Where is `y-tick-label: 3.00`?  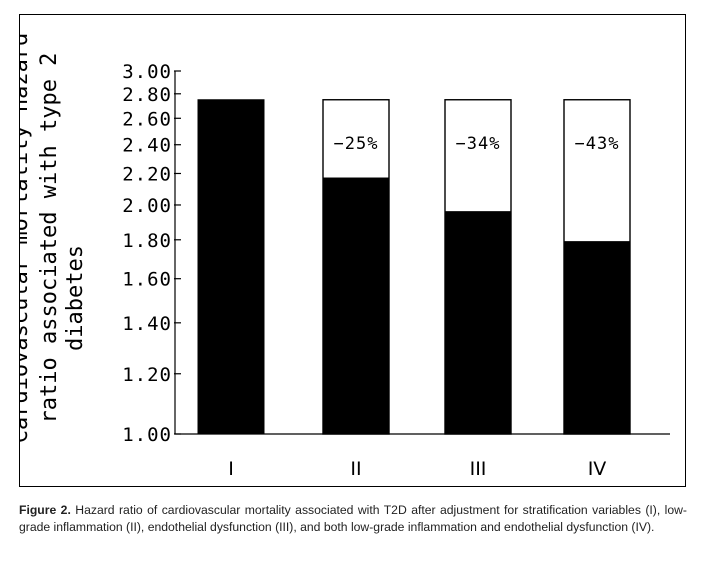
y-tick-label: 3.00 is located at coordinates (147, 72).